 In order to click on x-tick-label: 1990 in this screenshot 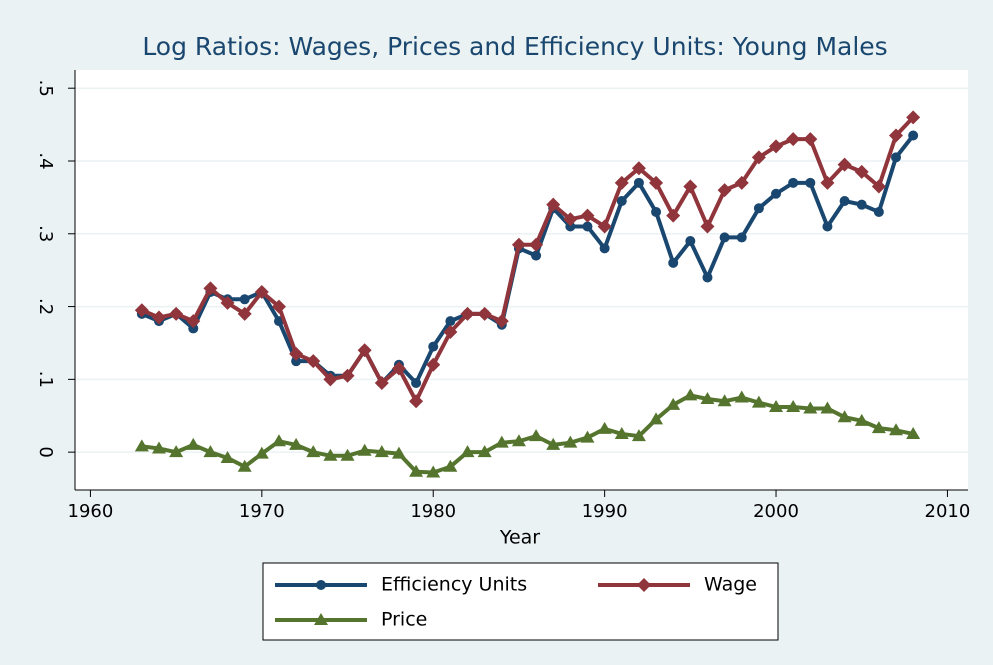, I will do `click(605, 511)`.